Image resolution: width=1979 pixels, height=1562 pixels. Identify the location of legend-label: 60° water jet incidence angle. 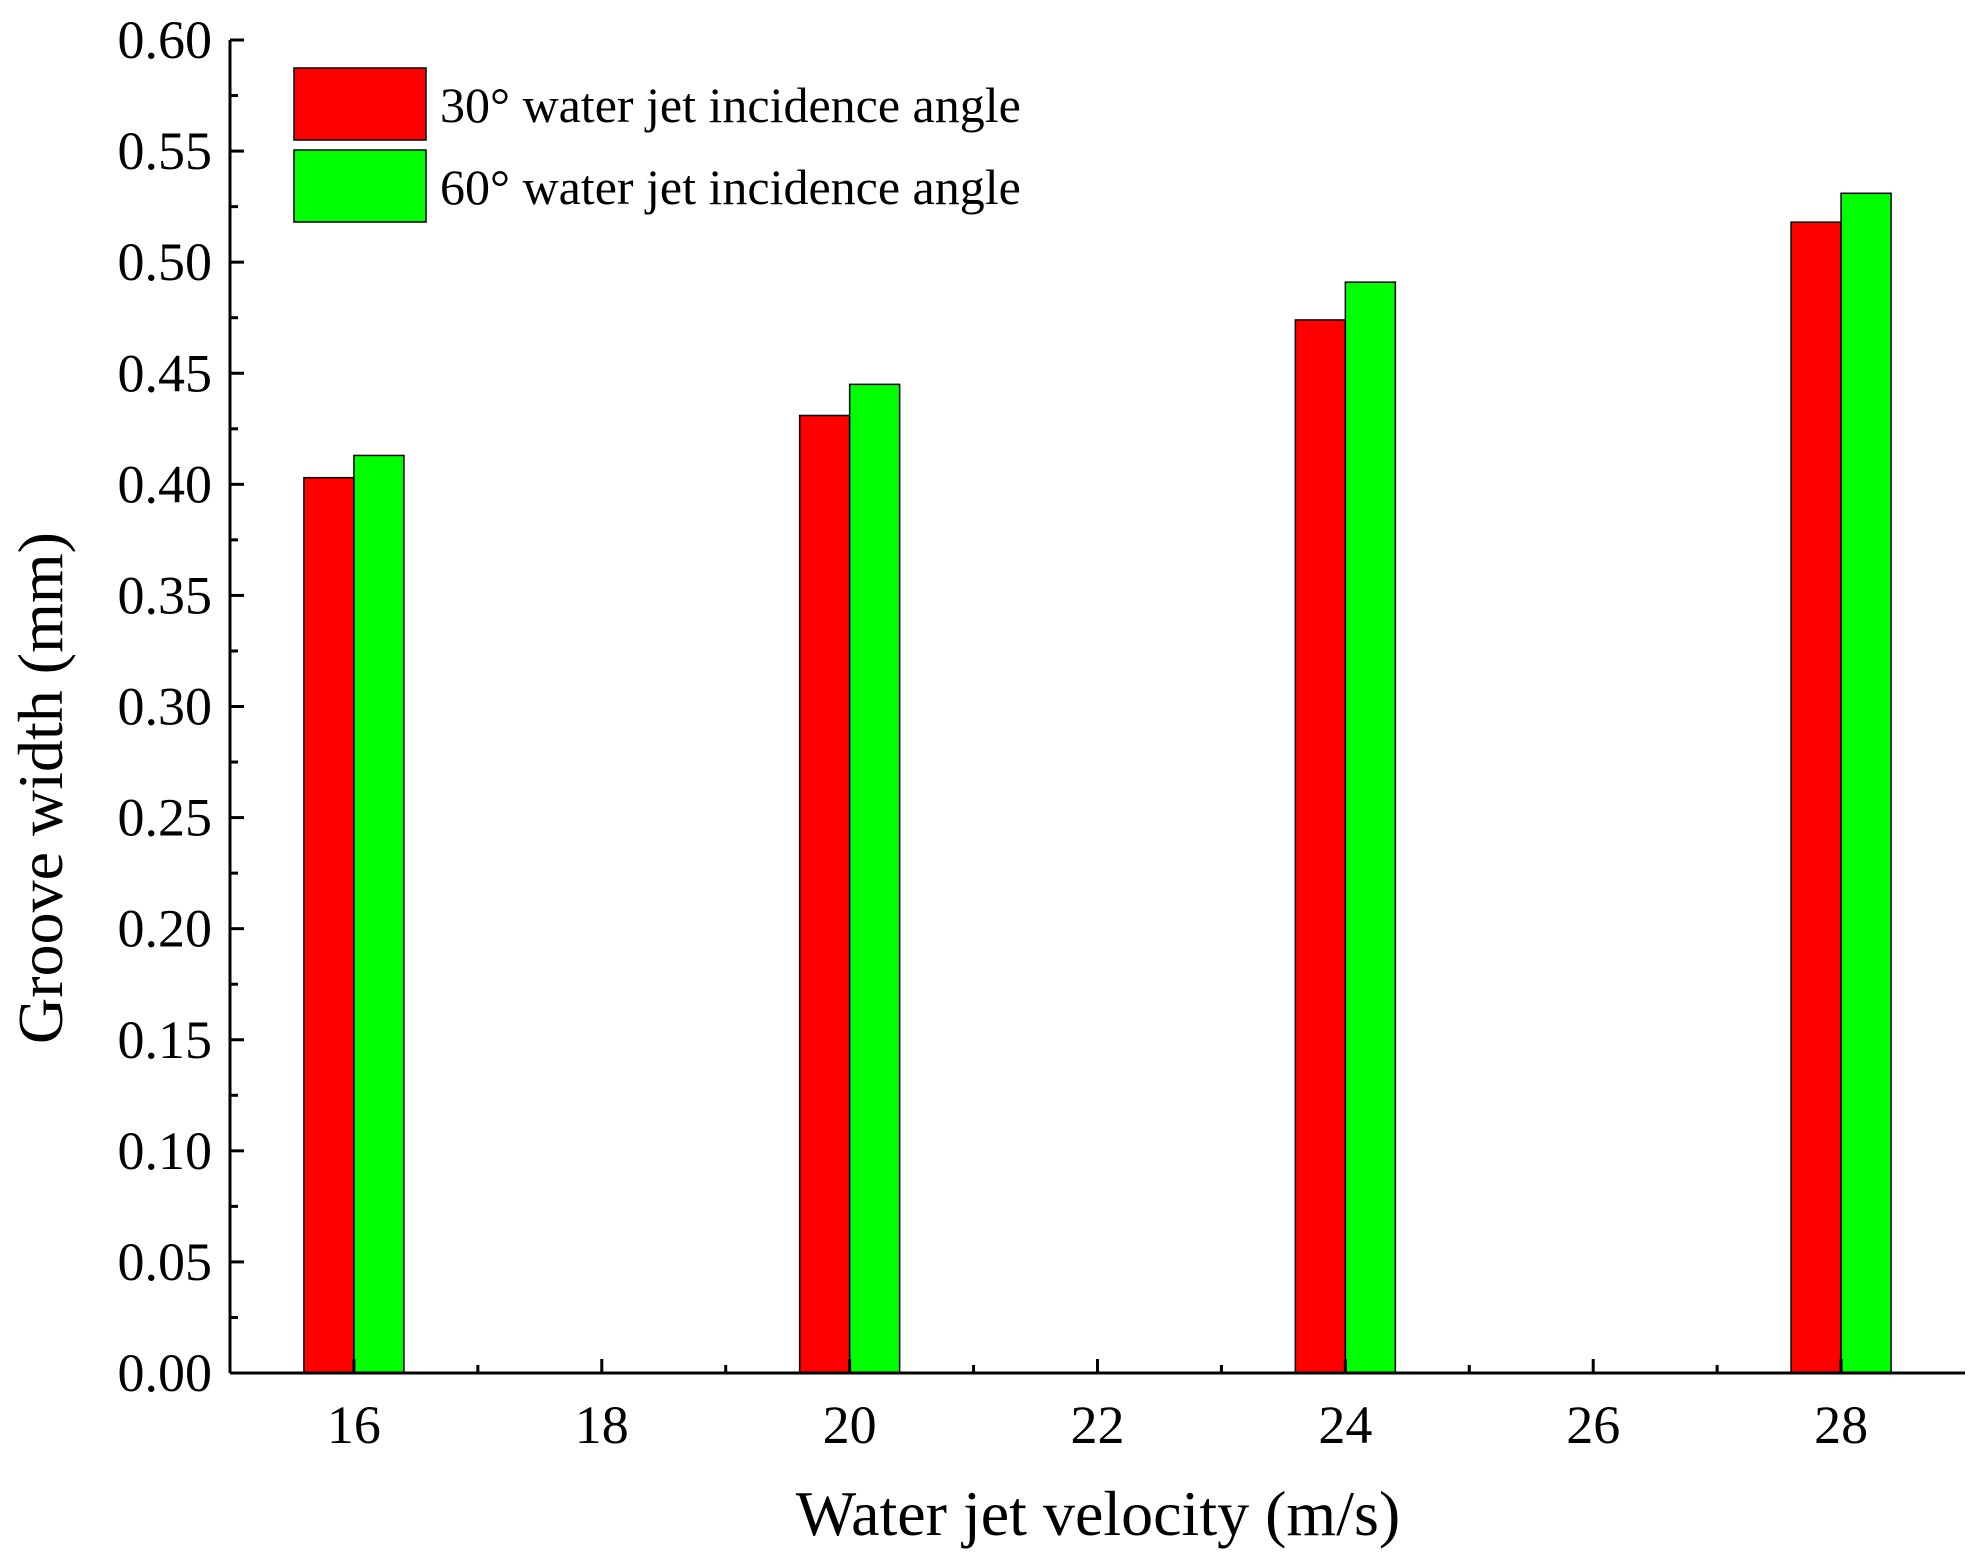
(730, 187).